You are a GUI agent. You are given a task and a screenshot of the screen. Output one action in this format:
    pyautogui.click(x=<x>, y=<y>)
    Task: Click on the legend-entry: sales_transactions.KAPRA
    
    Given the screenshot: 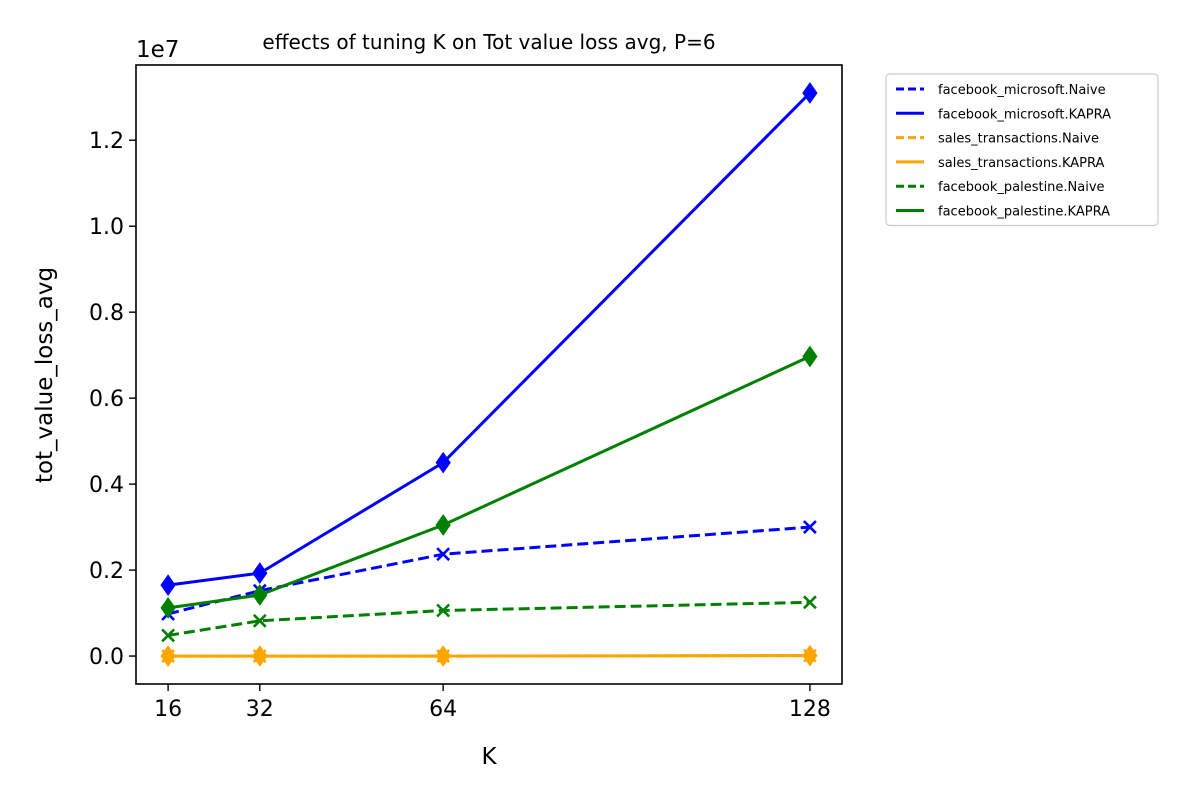 What is the action you would take?
    pyautogui.click(x=1021, y=163)
    